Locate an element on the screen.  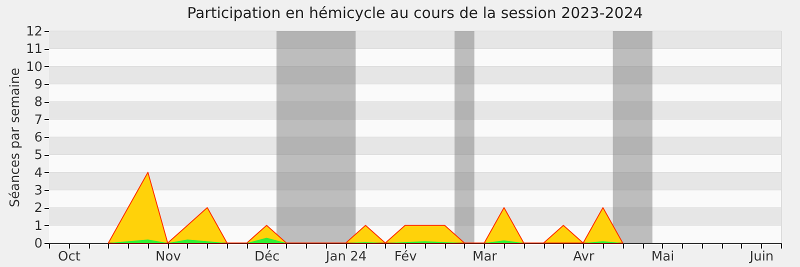
y-tick-label: 7 is located at coordinates (38, 120).